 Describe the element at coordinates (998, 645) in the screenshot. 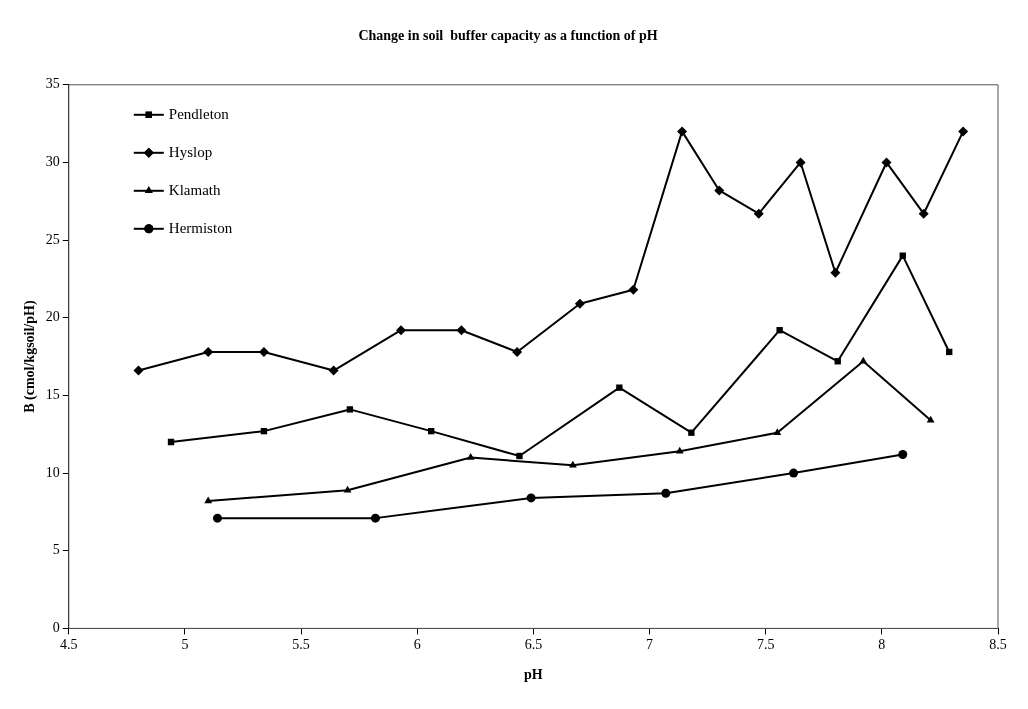

I see `x-tick-label: 8.5` at that location.